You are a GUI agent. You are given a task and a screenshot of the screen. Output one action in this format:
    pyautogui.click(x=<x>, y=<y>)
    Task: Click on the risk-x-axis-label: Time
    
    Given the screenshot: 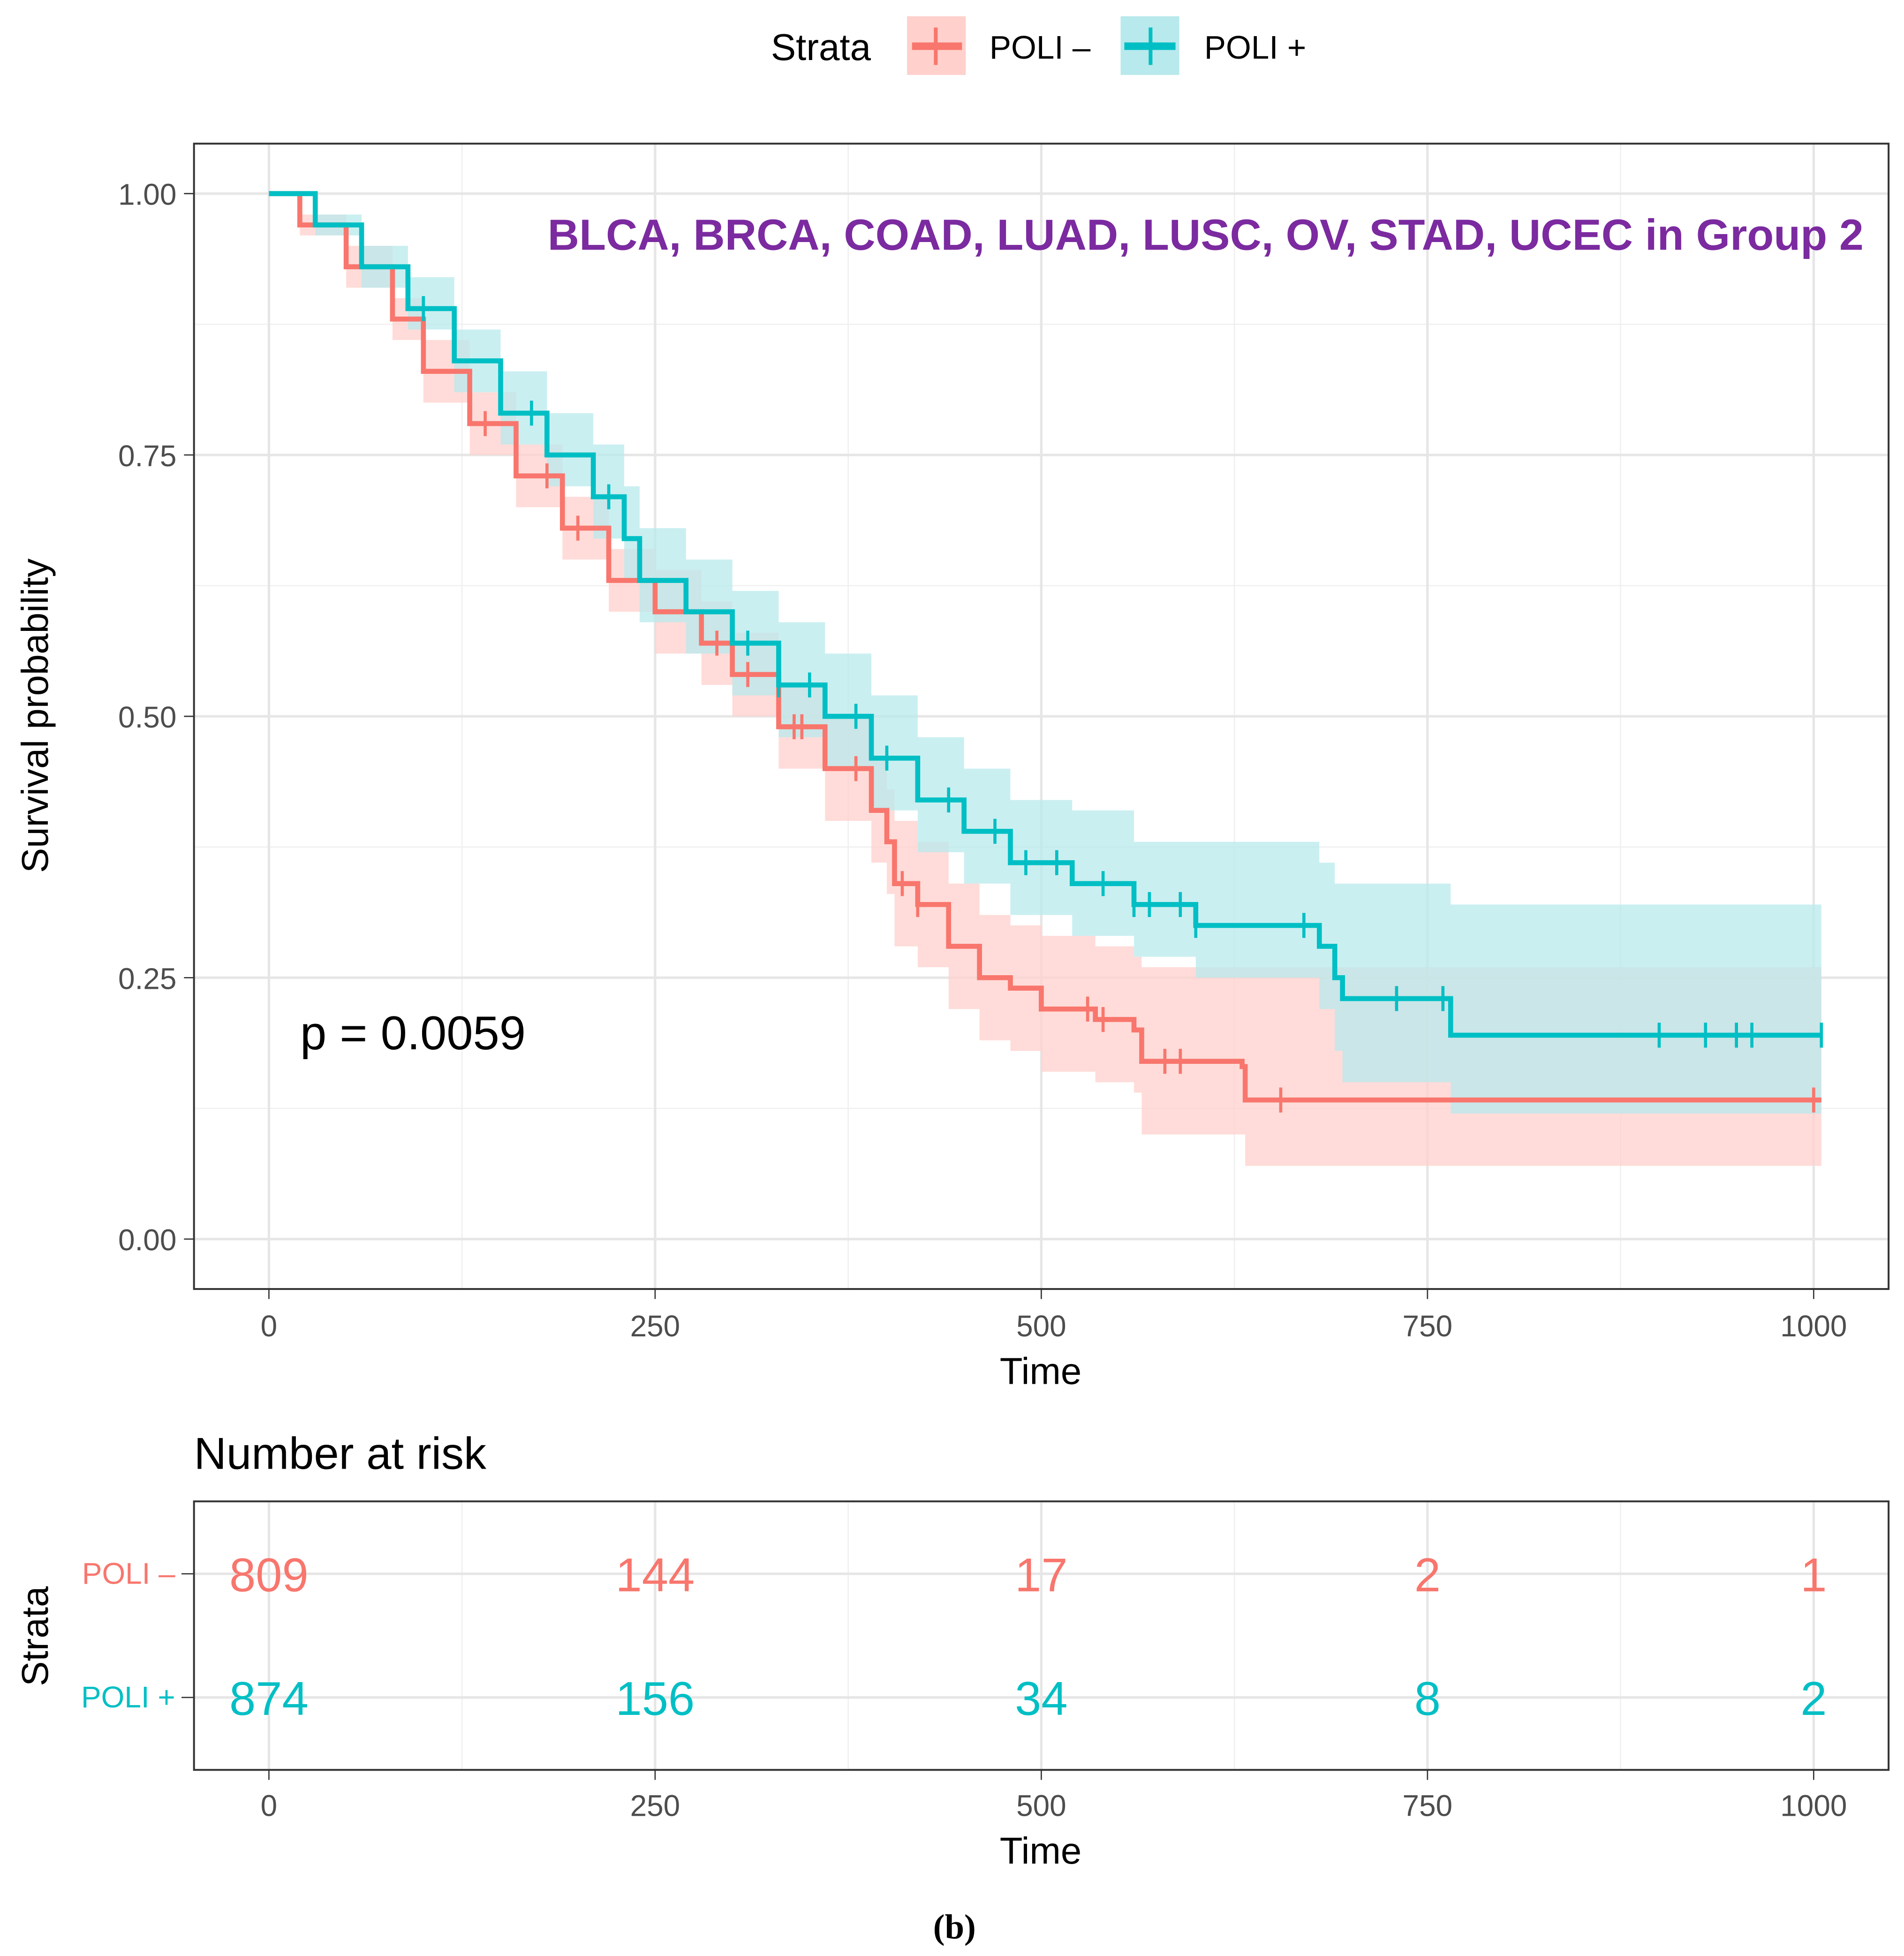 What is the action you would take?
    pyautogui.click(x=1041, y=1851)
    